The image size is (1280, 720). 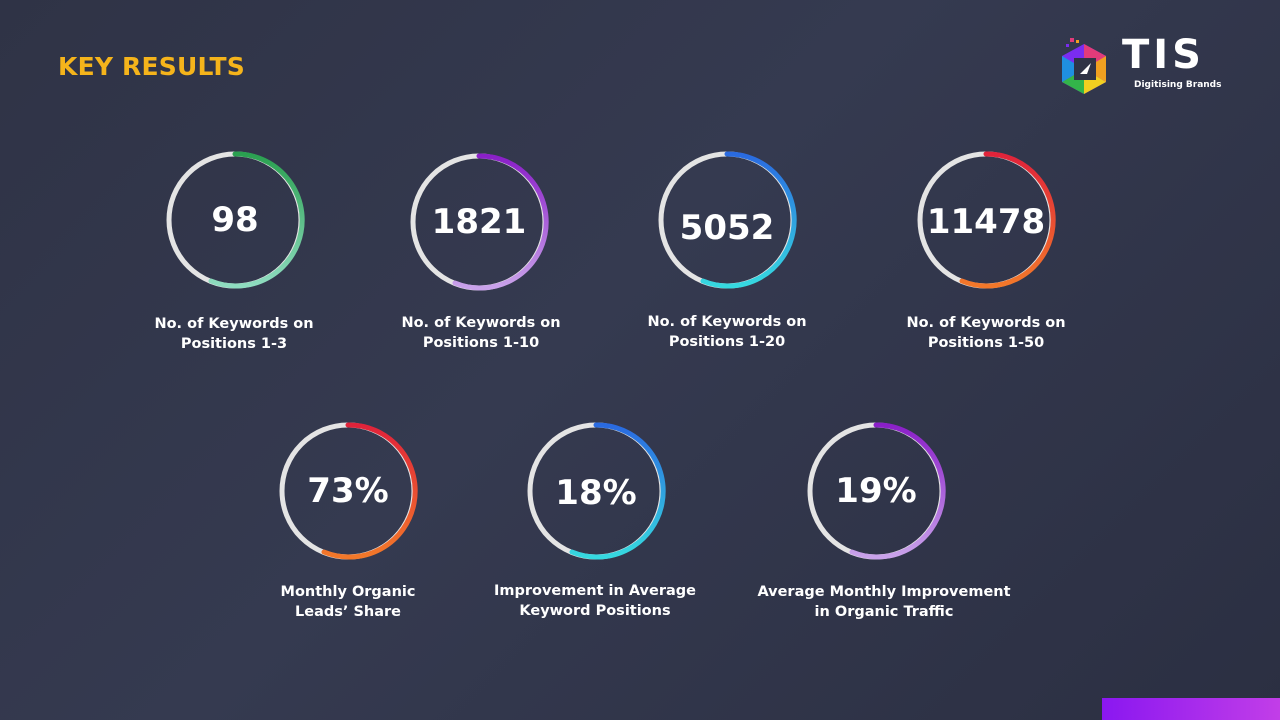 I want to click on metric-ring: 98, so click(x=235, y=220).